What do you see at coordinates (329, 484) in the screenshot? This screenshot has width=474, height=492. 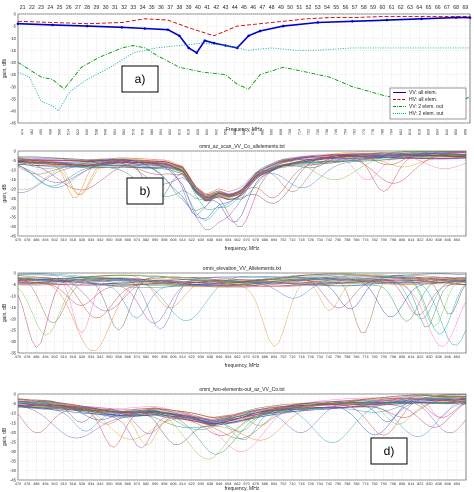 I see `x-tick-label: 742` at bounding box center [329, 484].